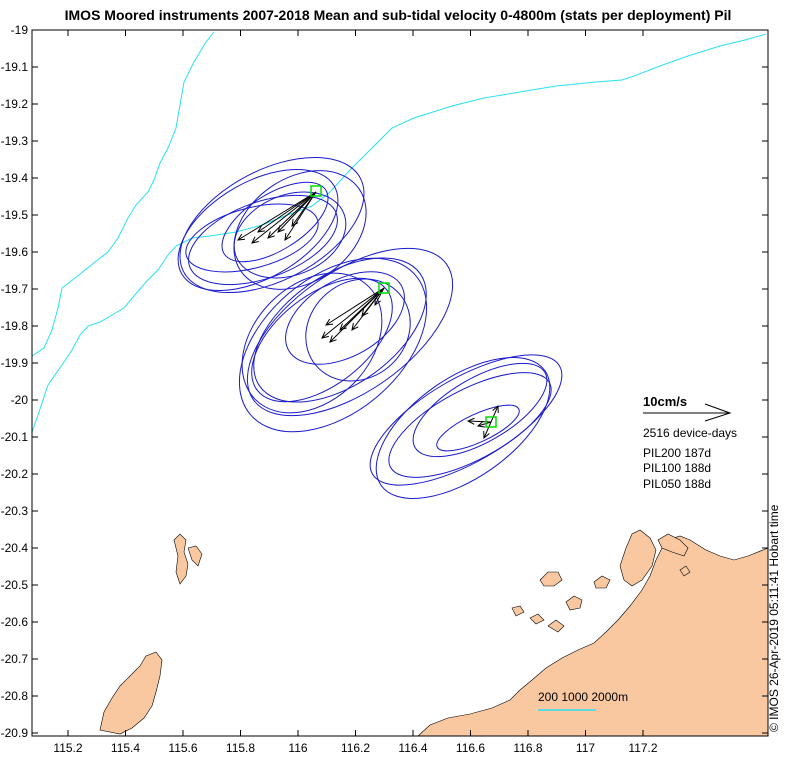 Image resolution: width=790 pixels, height=760 pixels. I want to click on x-tick-label: 115.6, so click(182, 748).